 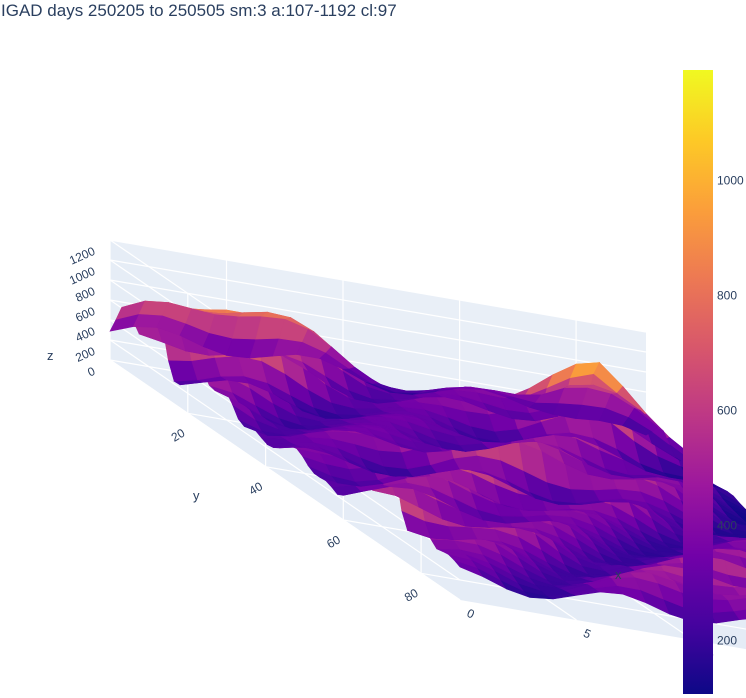 I want to click on x-axis-title: x, so click(x=618, y=574).